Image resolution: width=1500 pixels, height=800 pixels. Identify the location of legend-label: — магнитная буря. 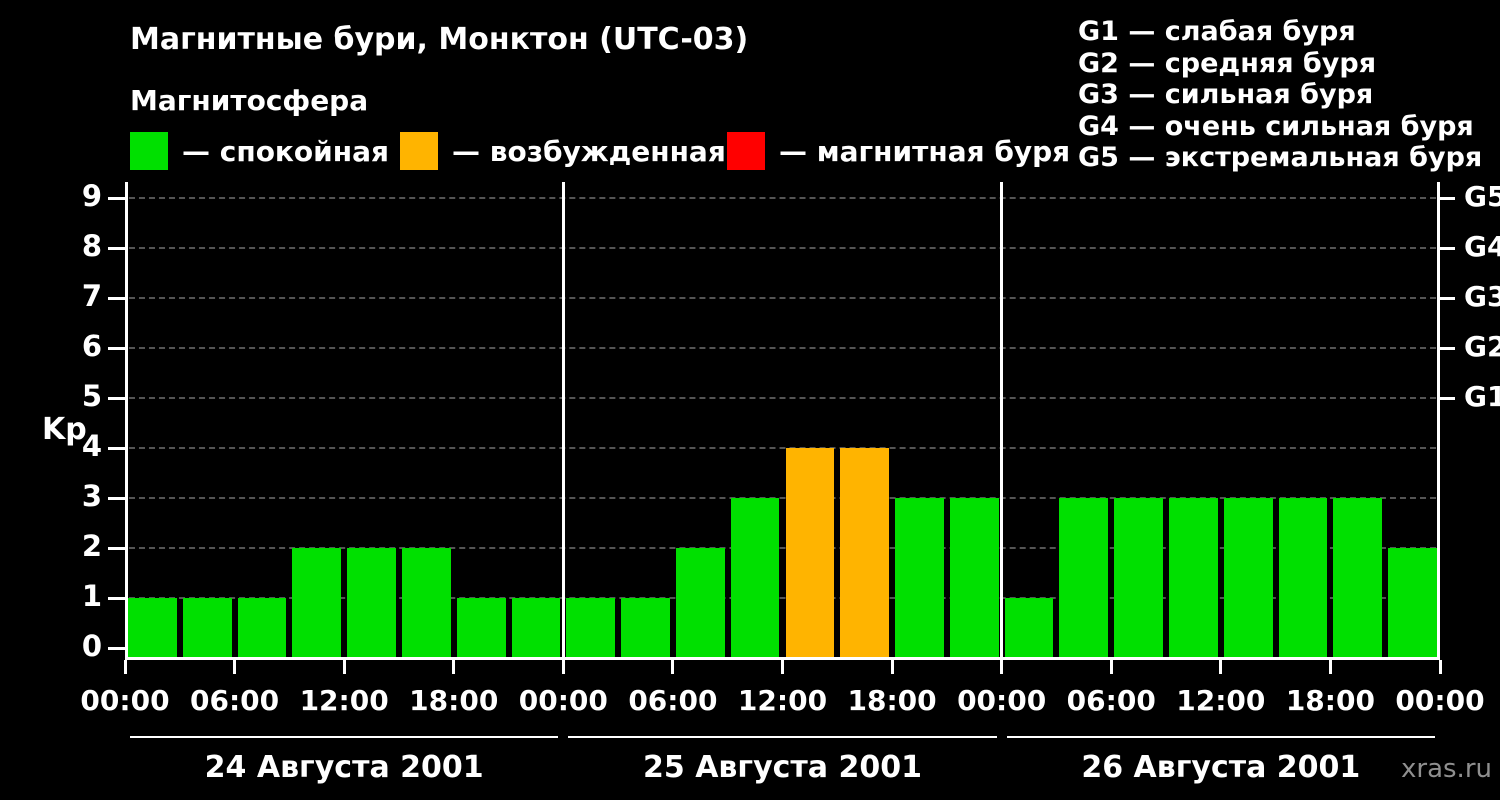
(925, 151).